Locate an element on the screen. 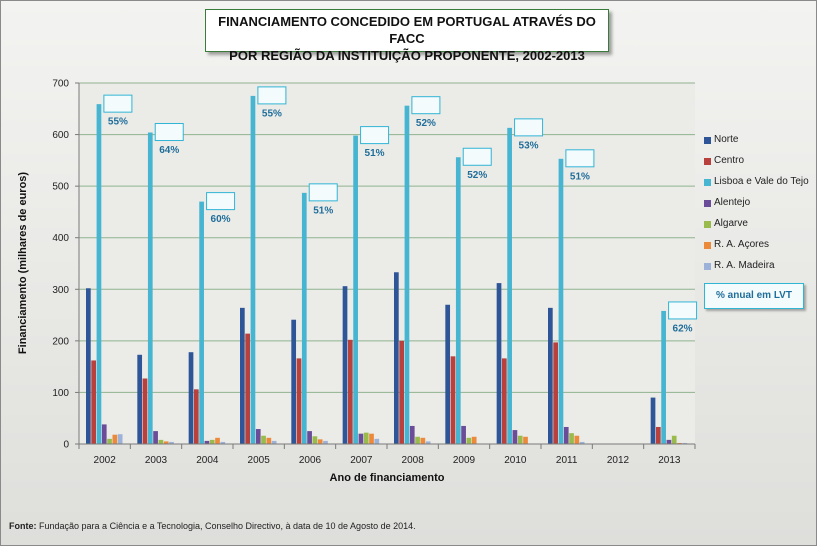 Image resolution: width=817 pixels, height=546 pixels. bar: R. A. Madeira 2002: 19 is located at coordinates (120, 439).